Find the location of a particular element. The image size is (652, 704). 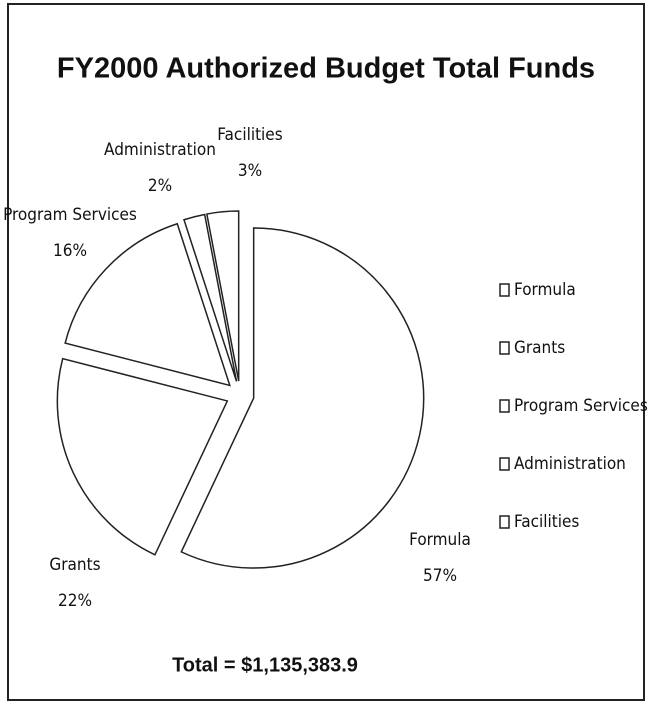

slice-label: Formula is located at coordinates (440, 540).